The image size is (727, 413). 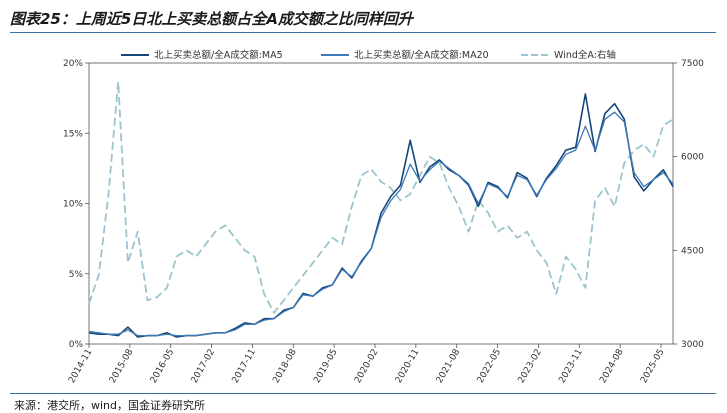 I want to click on right-tick-label: 4500, so click(x=692, y=251).